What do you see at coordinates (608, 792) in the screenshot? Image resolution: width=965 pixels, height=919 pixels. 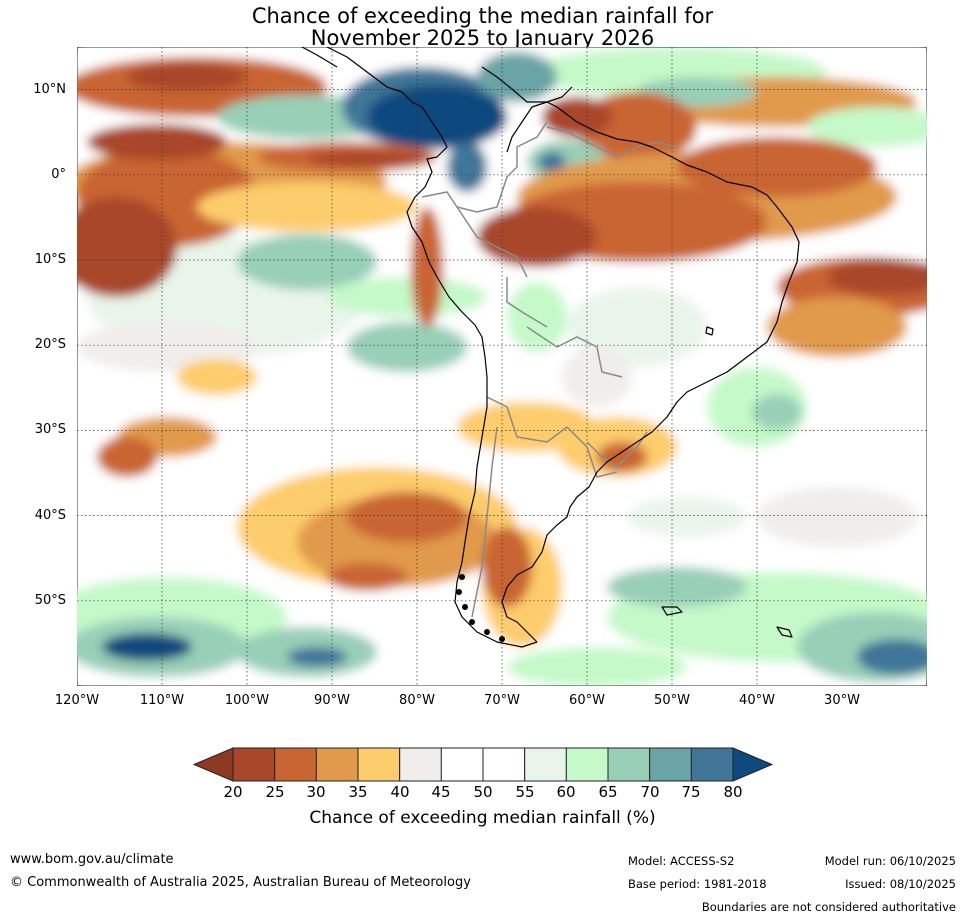 I see `legend-tick-65: 65` at bounding box center [608, 792].